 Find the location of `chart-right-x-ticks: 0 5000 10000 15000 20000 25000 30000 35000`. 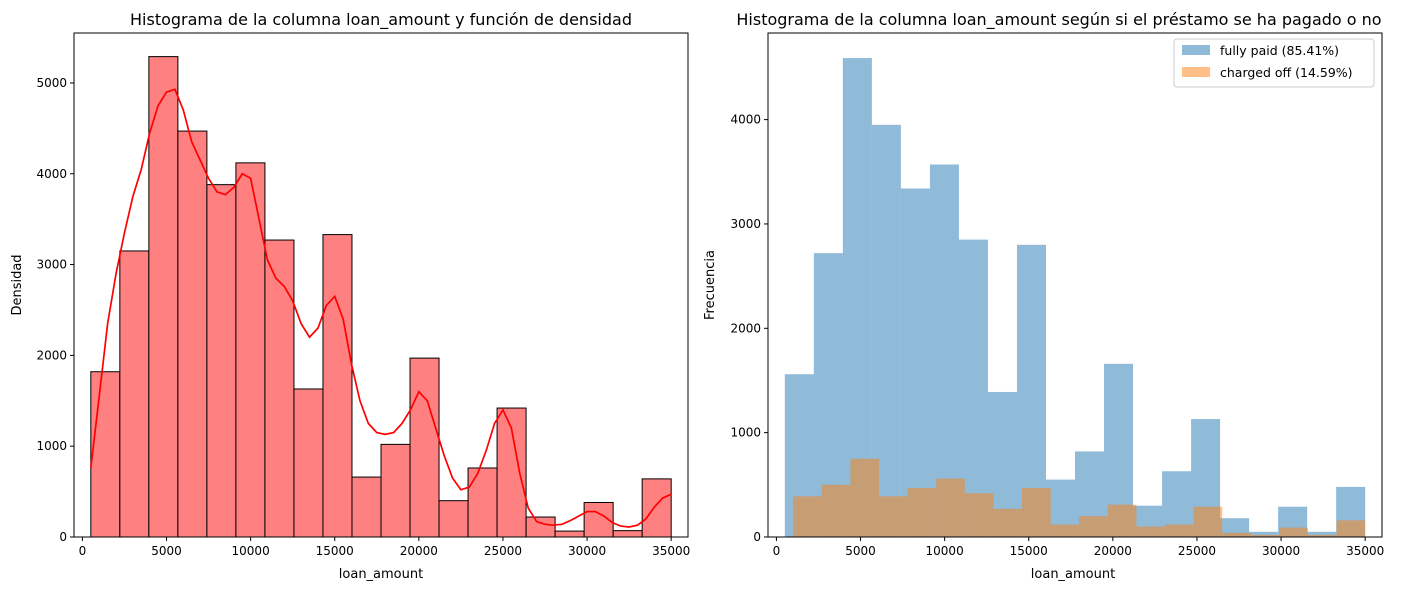

chart-right-x-ticks: 0 5000 10000 15000 20000 25000 30000 35000 is located at coordinates (1078, 547).